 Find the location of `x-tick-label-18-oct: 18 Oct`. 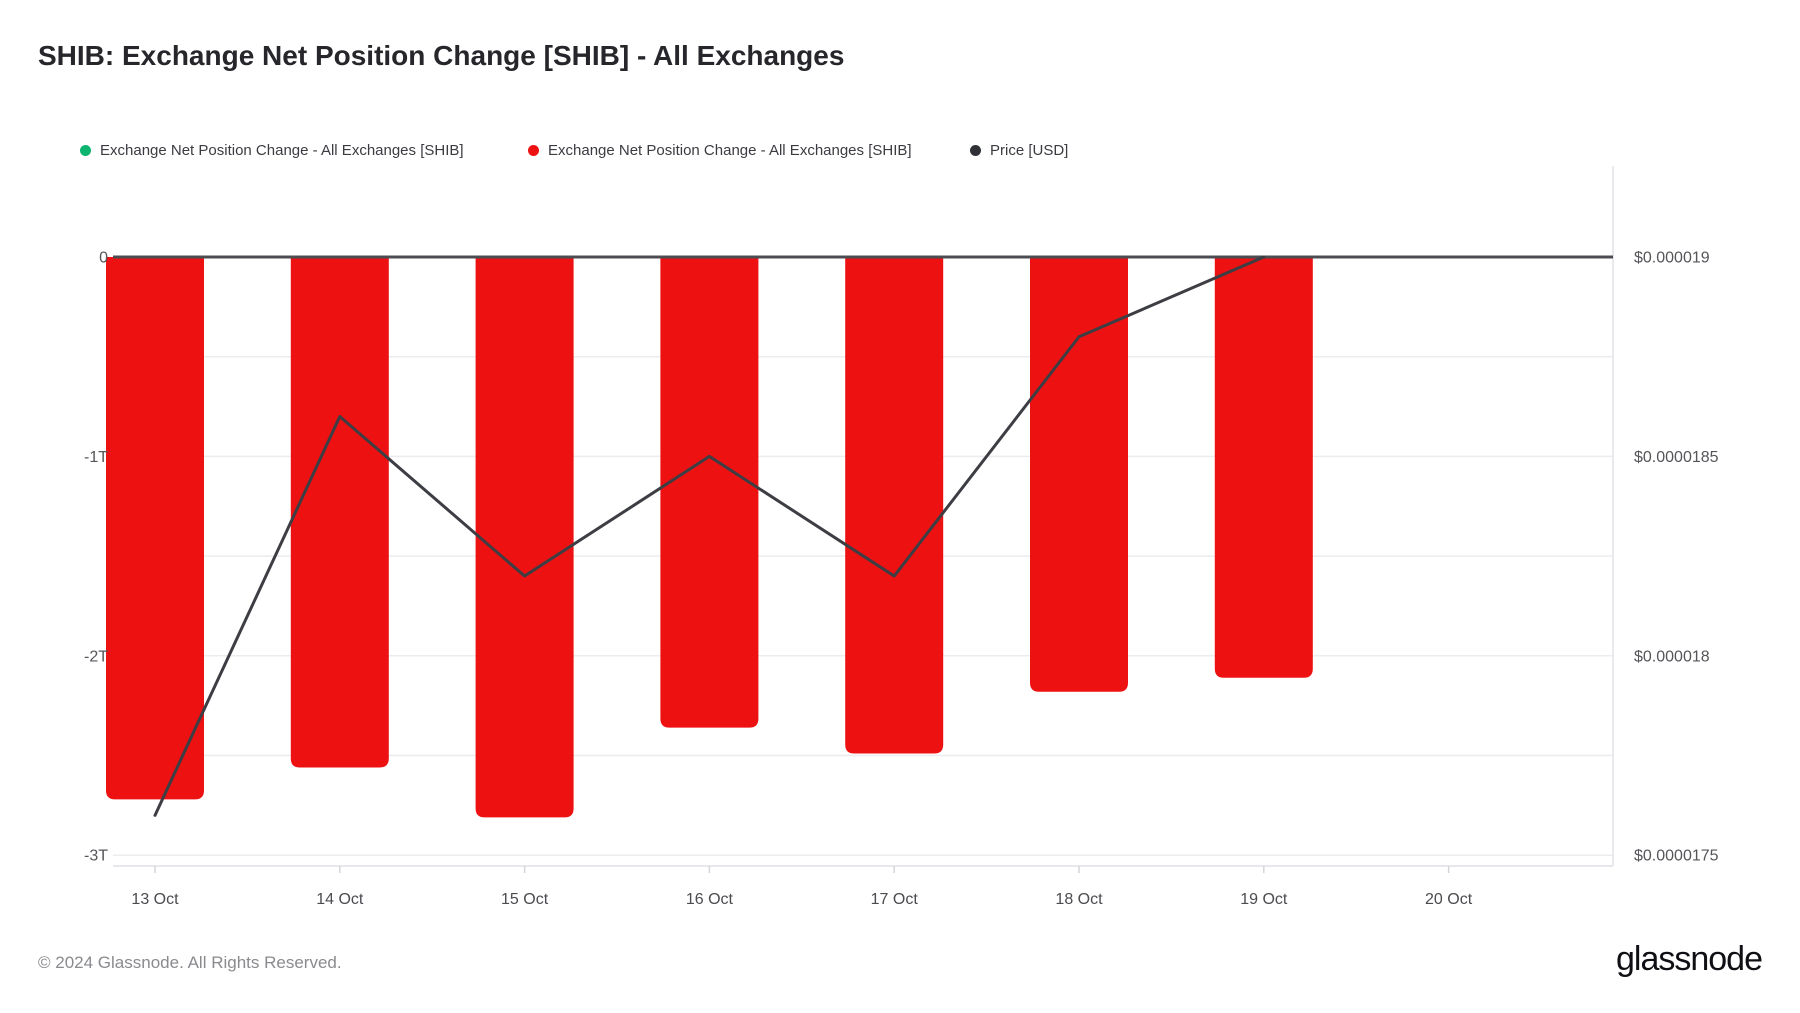

x-tick-label-18-oct: 18 Oct is located at coordinates (1079, 899).